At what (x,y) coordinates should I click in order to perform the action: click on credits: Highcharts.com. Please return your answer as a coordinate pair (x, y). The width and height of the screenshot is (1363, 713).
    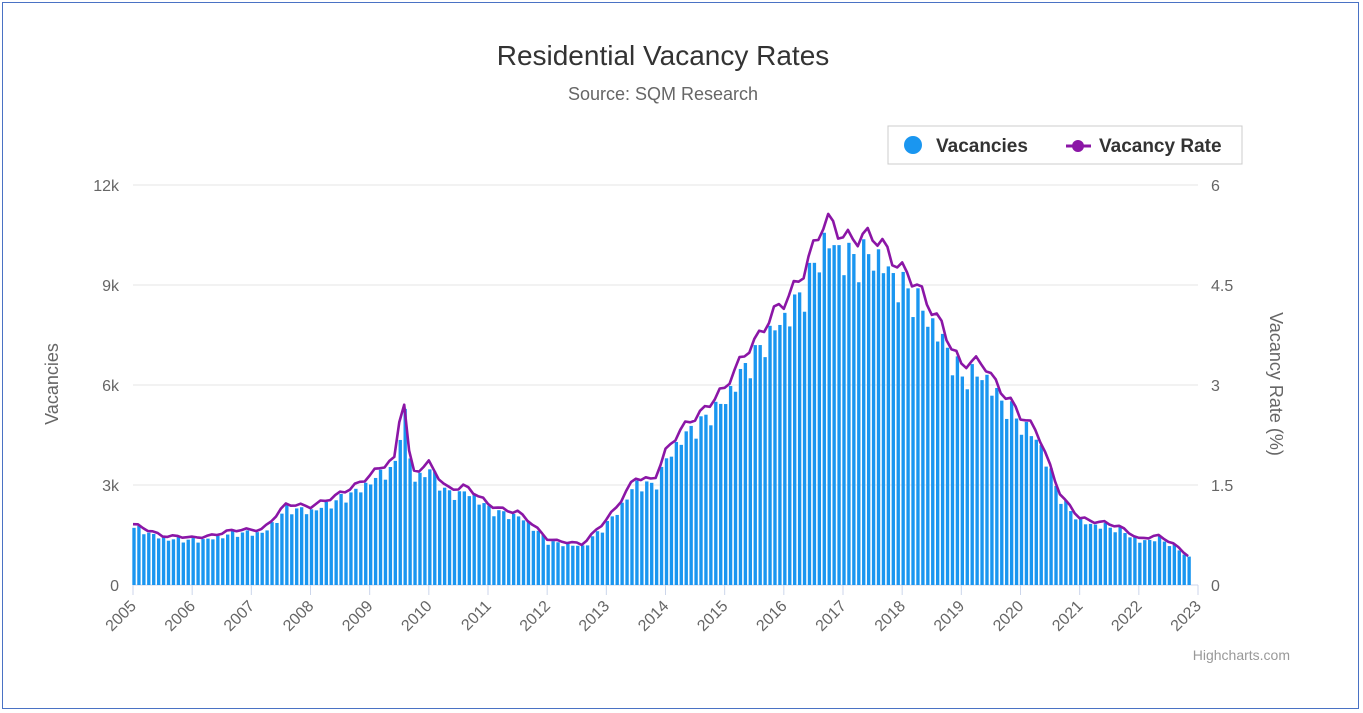
    Looking at the image, I should click on (1241, 655).